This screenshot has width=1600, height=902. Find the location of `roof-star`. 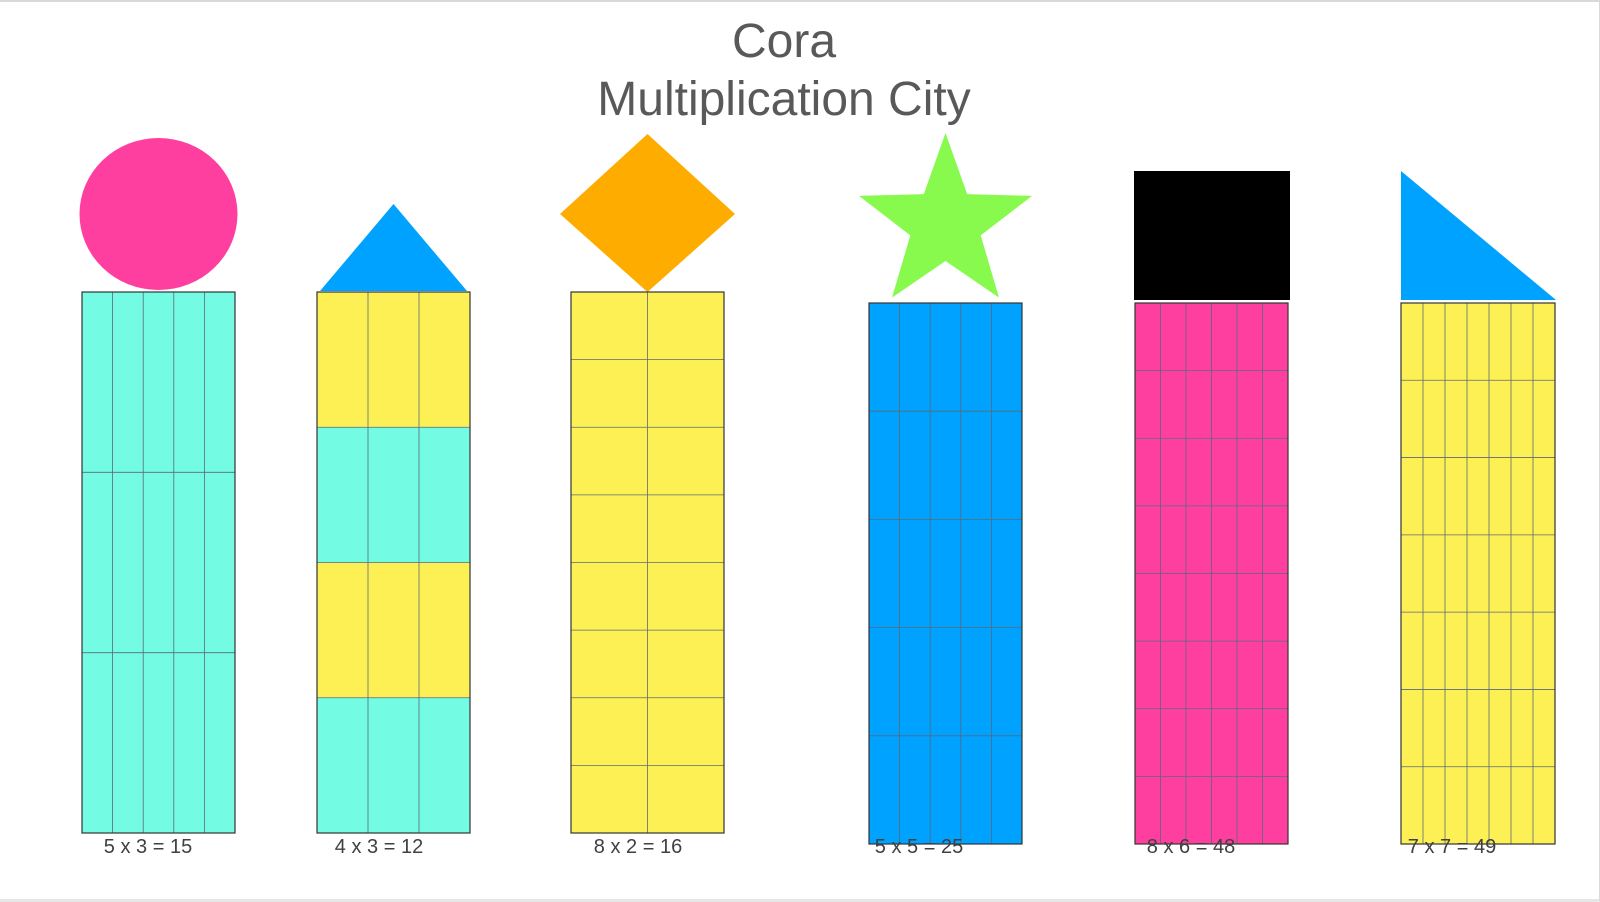

roof-star is located at coordinates (945, 215).